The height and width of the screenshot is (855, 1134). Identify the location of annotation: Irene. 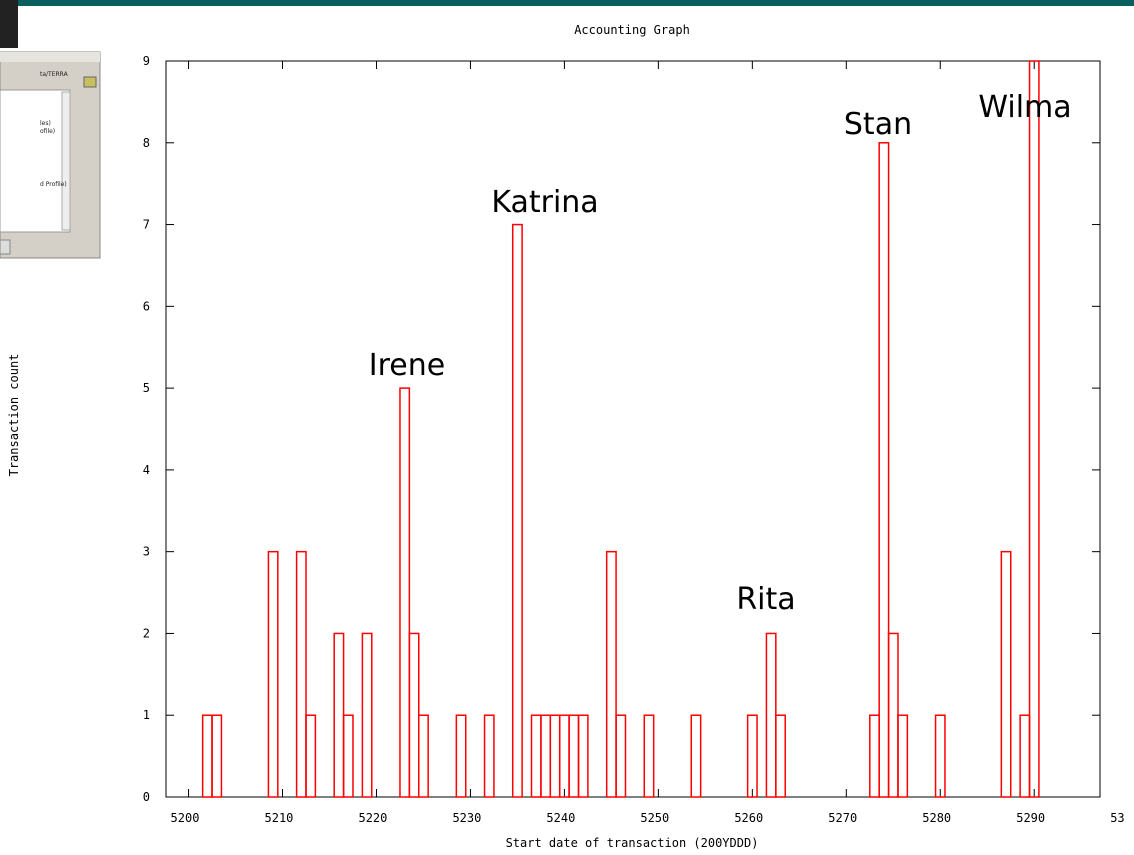
(407, 365).